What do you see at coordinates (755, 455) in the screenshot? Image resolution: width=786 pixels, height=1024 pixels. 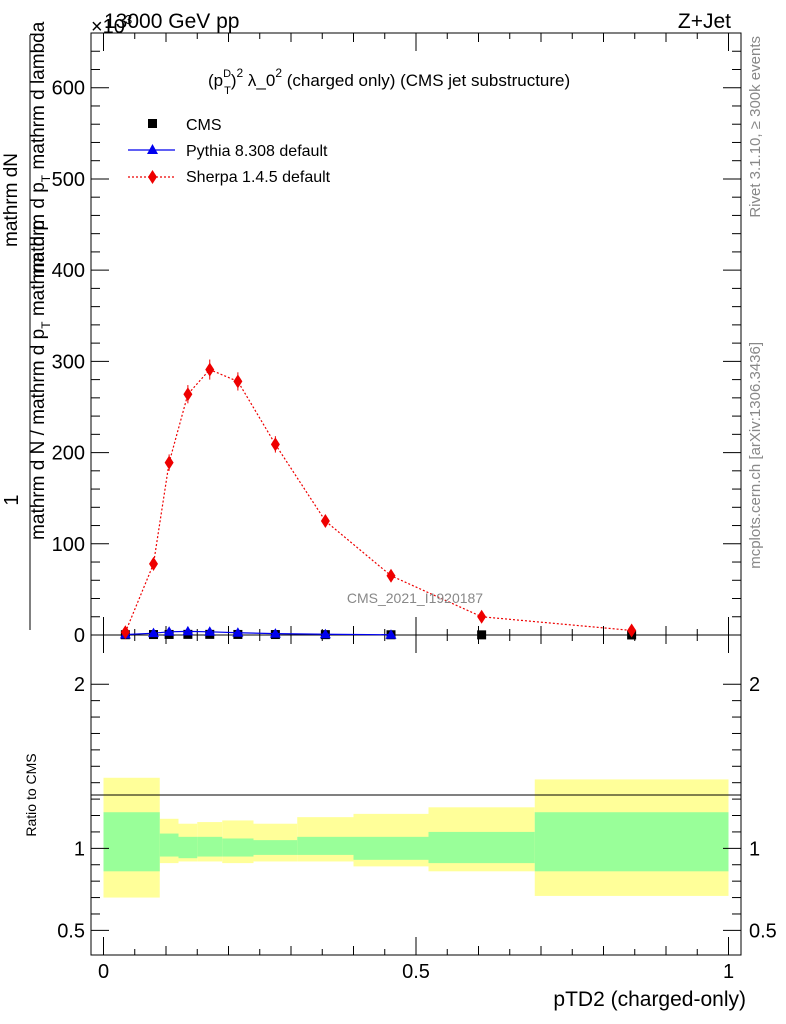 I see `mcplots-label: mcplots.cern.ch [arXiv:1306.3436]` at bounding box center [755, 455].